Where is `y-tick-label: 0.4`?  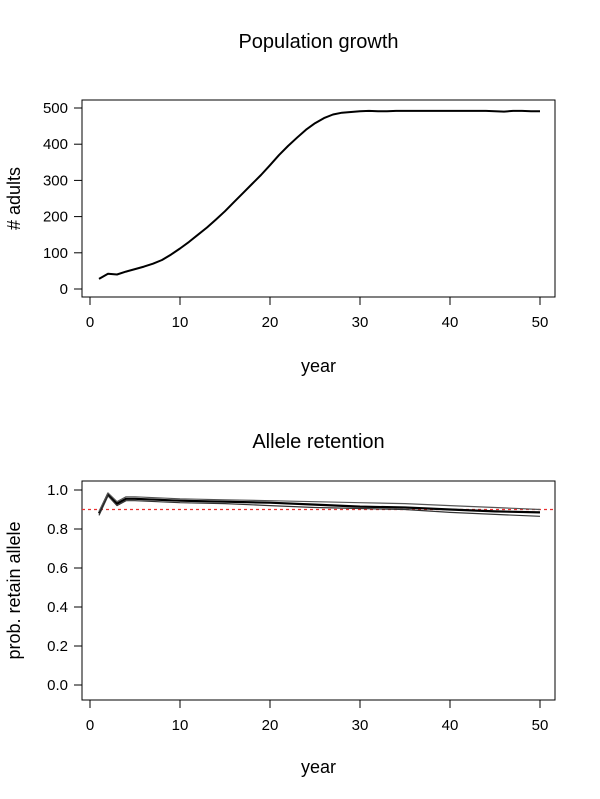 y-tick-label: 0.4 is located at coordinates (57, 607).